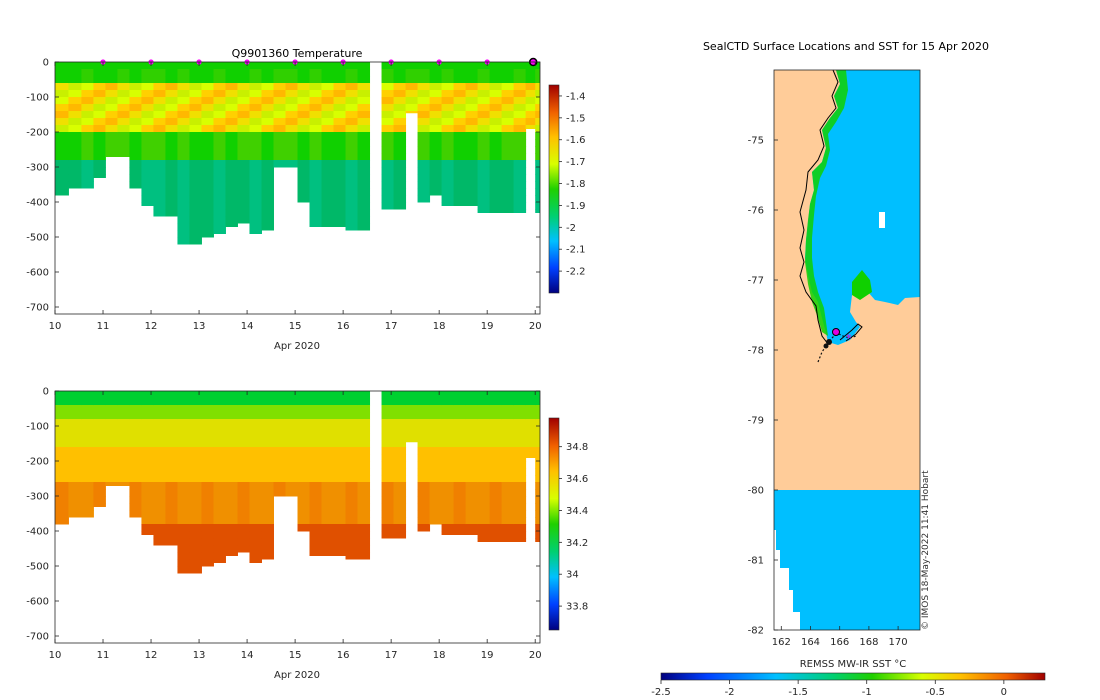 This screenshot has height=700, width=1100. I want to click on colorbar-tick-label: 34.2, so click(577, 543).